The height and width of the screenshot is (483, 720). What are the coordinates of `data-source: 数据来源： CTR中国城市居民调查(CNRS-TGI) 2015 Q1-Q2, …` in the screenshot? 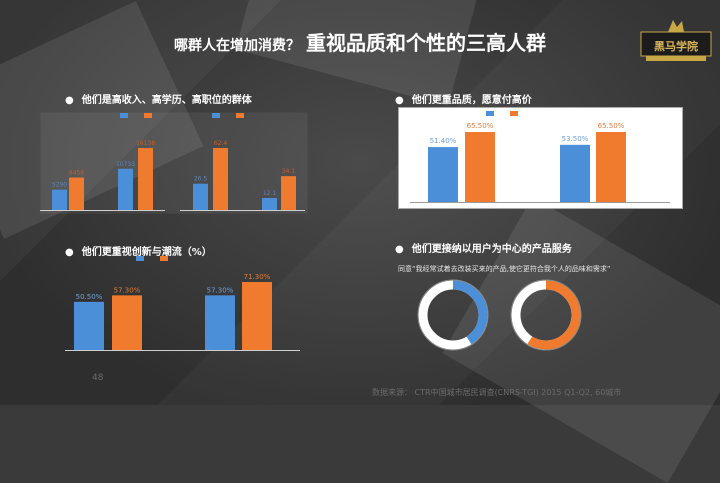 It's located at (497, 392).